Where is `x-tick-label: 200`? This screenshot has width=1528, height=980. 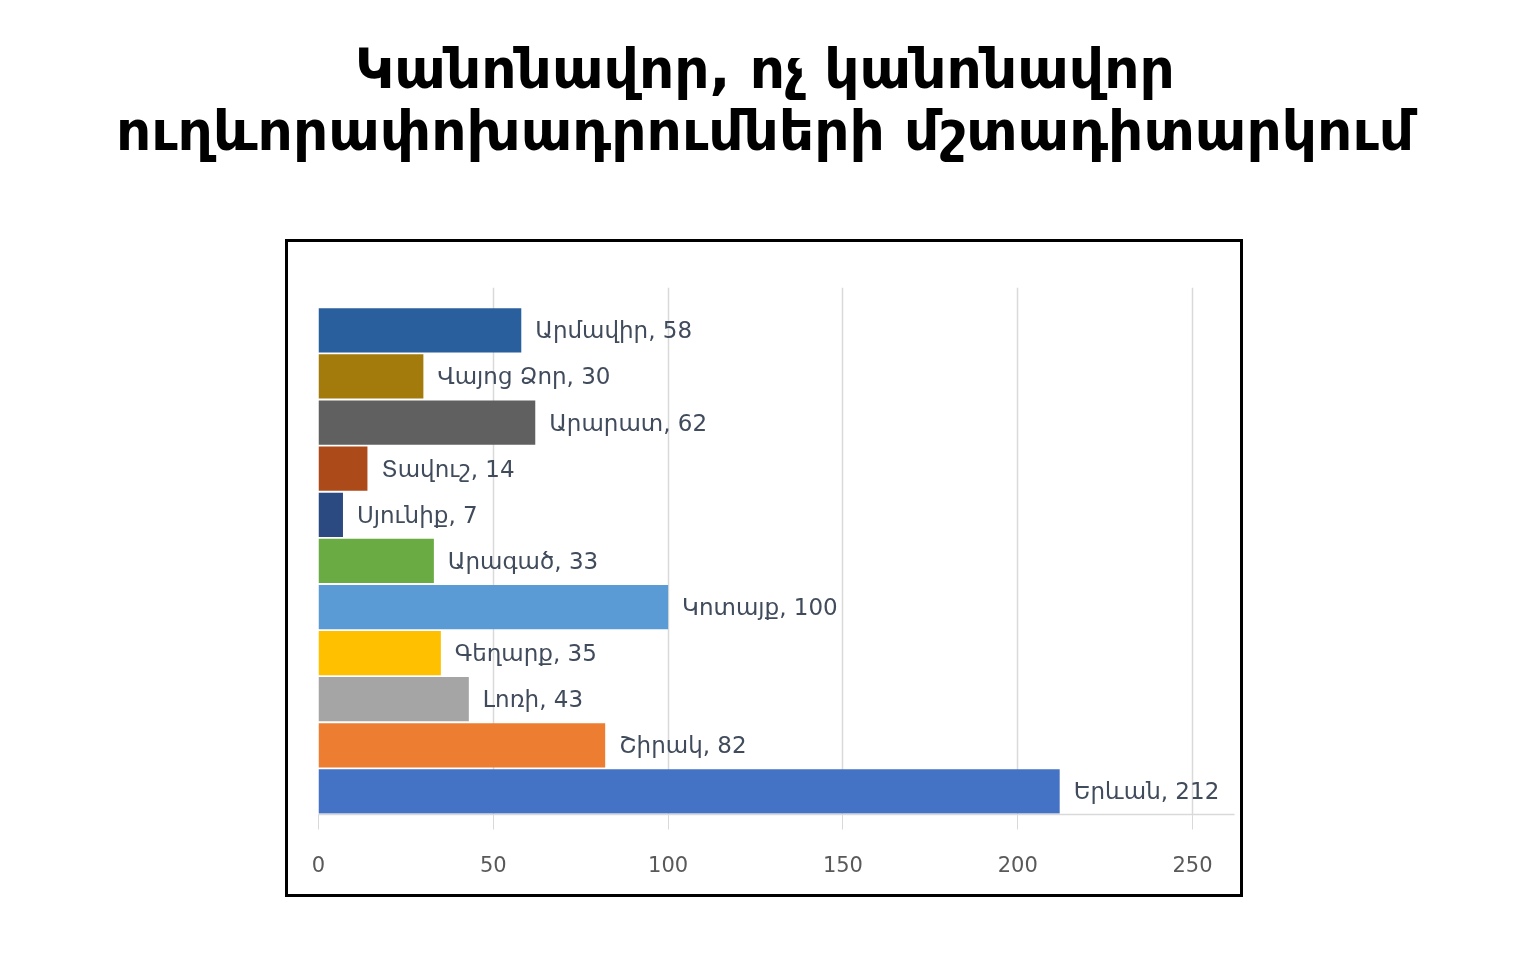 x-tick-label: 200 is located at coordinates (1017, 864).